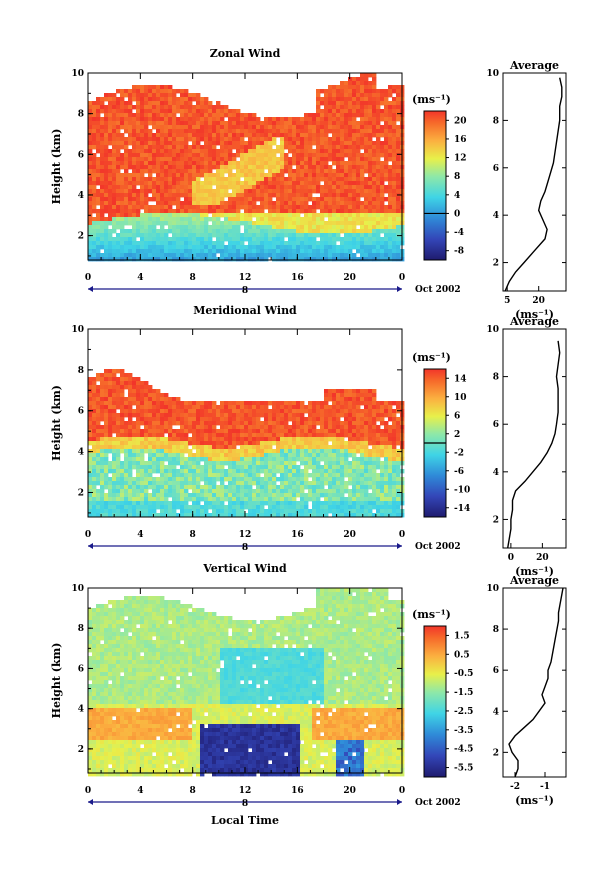 Image resolution: width=616 pixels, height=873 pixels. I want to click on y-axis-label-3: Height (km), so click(56, 681).